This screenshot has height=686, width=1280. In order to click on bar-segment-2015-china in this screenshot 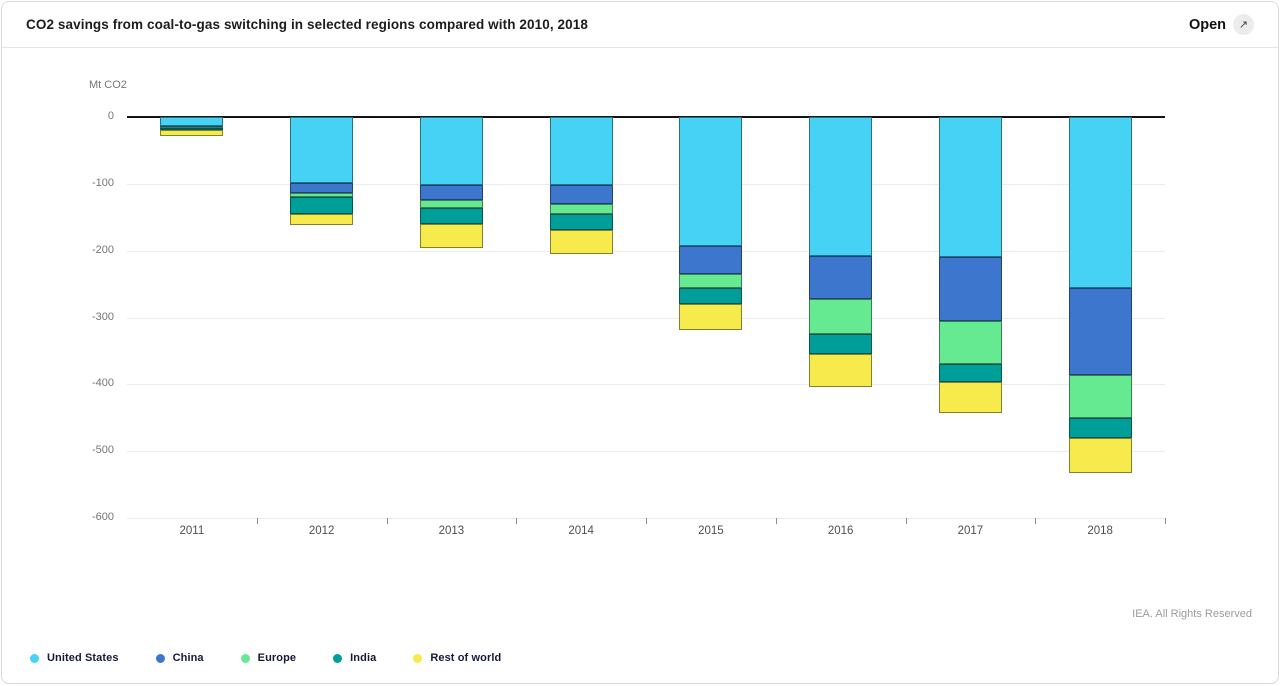, I will do `click(711, 260)`.